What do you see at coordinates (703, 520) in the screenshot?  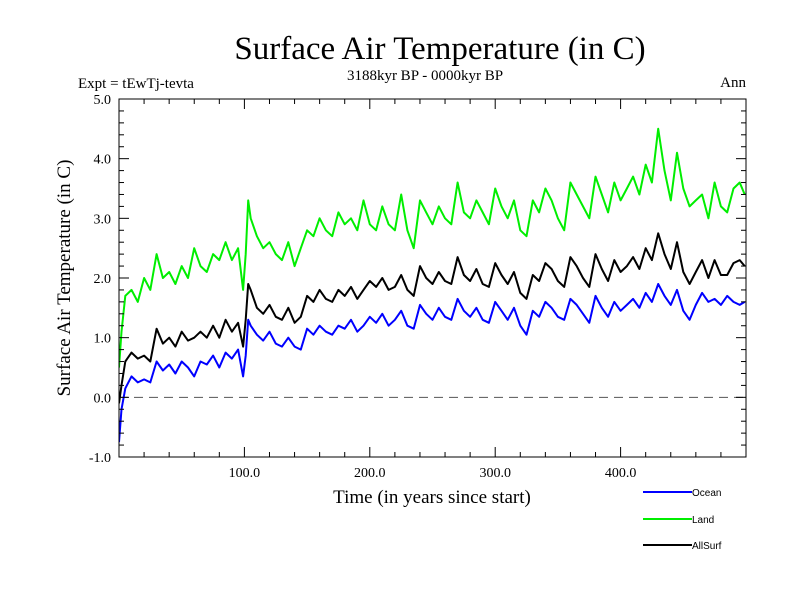 I see `legend-label-land: Land` at bounding box center [703, 520].